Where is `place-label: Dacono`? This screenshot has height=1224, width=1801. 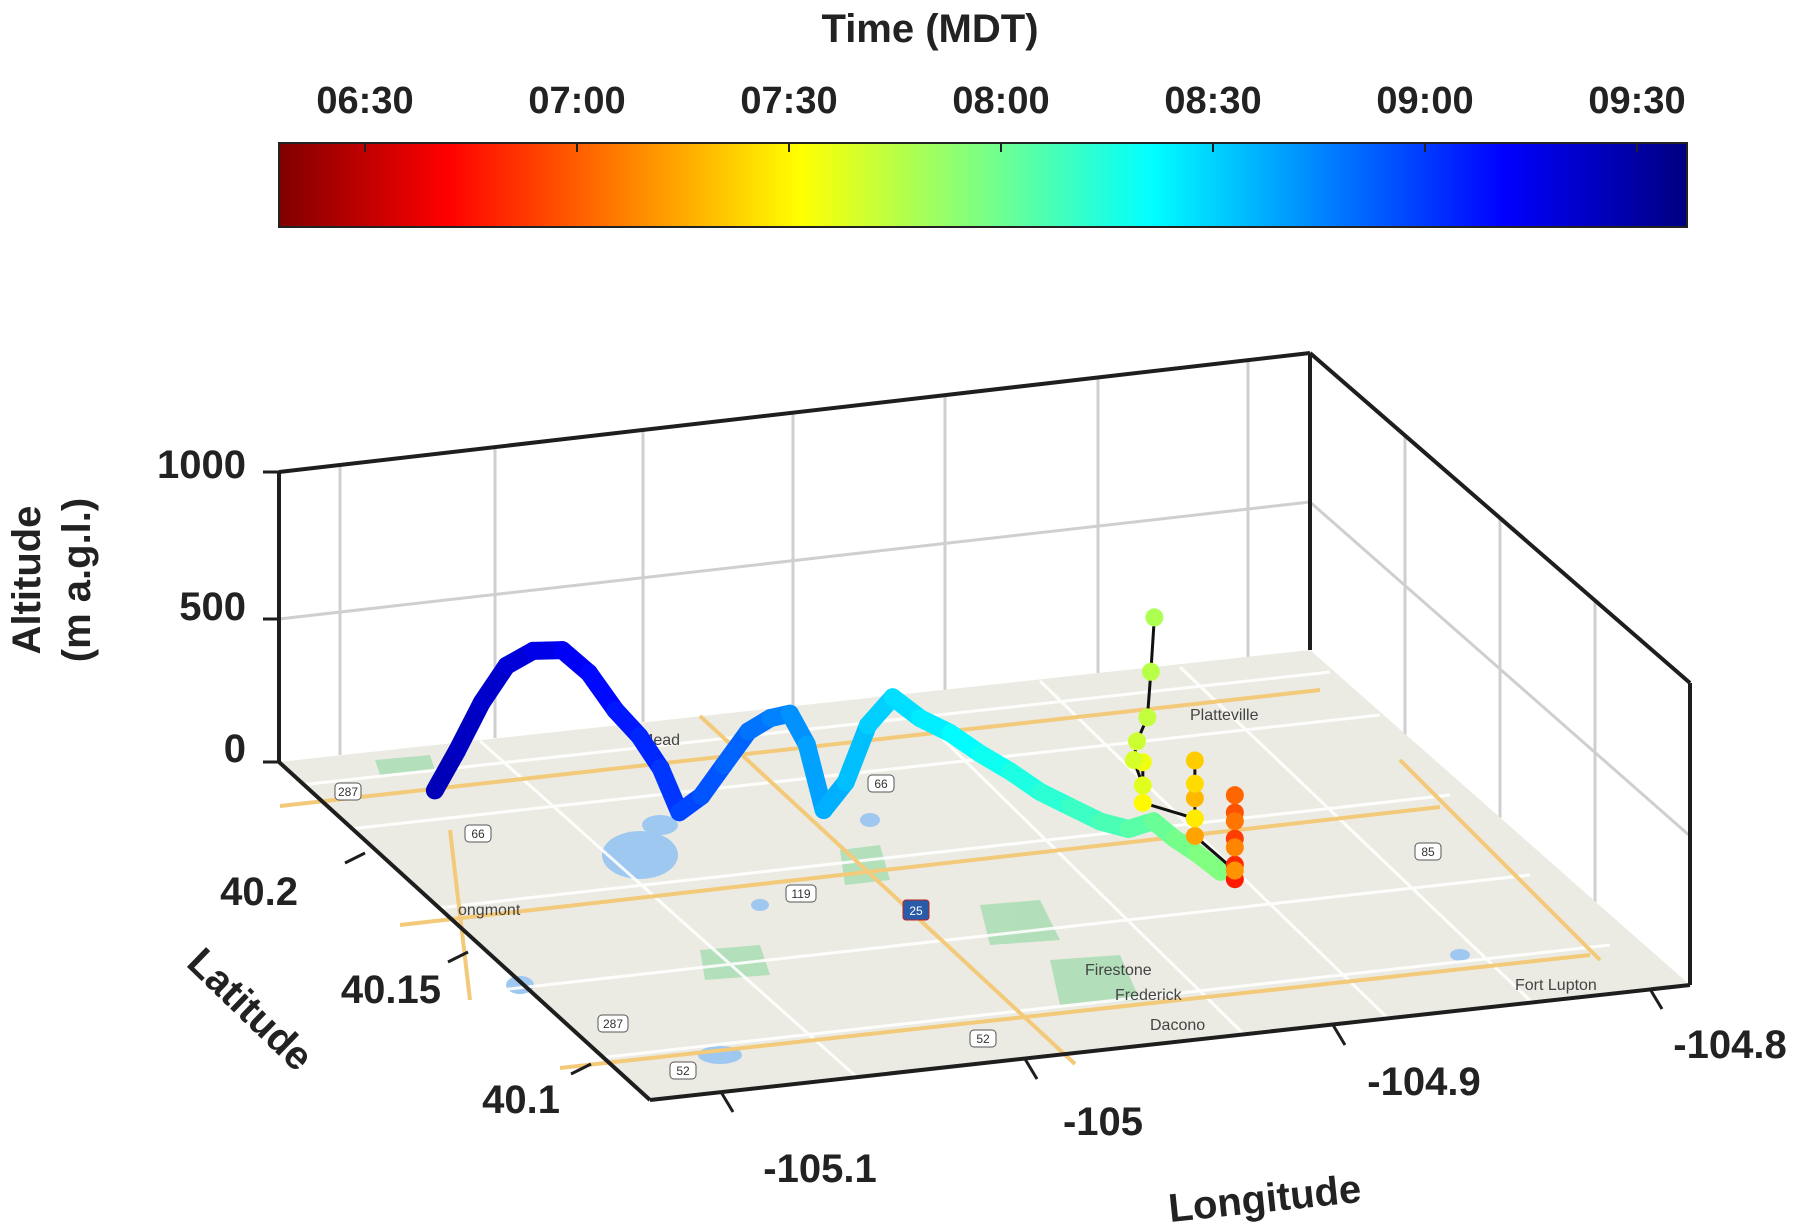
place-label: Dacono is located at coordinates (1177, 1025).